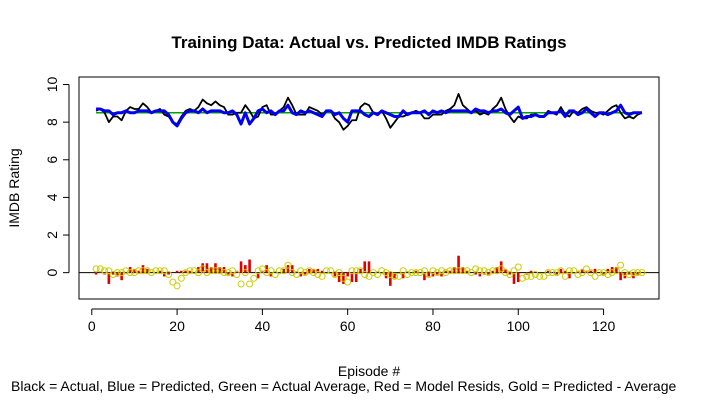 Image resolution: width=701 pixels, height=400 pixels. I want to click on y-tick-label: 6, so click(52, 160).